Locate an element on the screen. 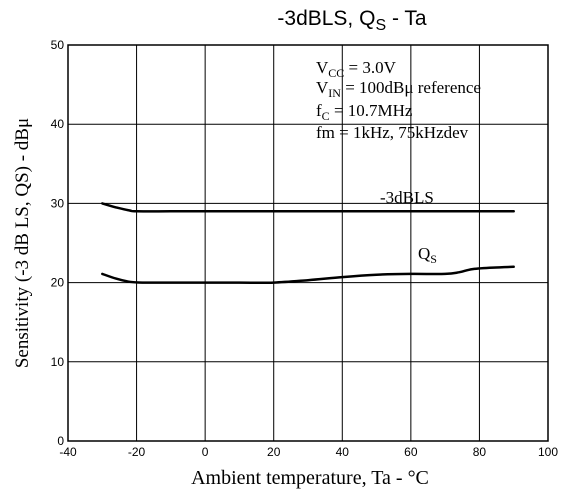 This screenshot has width=564, height=494. chart-title-main: -3dBLS, Q is located at coordinates (326, 18).